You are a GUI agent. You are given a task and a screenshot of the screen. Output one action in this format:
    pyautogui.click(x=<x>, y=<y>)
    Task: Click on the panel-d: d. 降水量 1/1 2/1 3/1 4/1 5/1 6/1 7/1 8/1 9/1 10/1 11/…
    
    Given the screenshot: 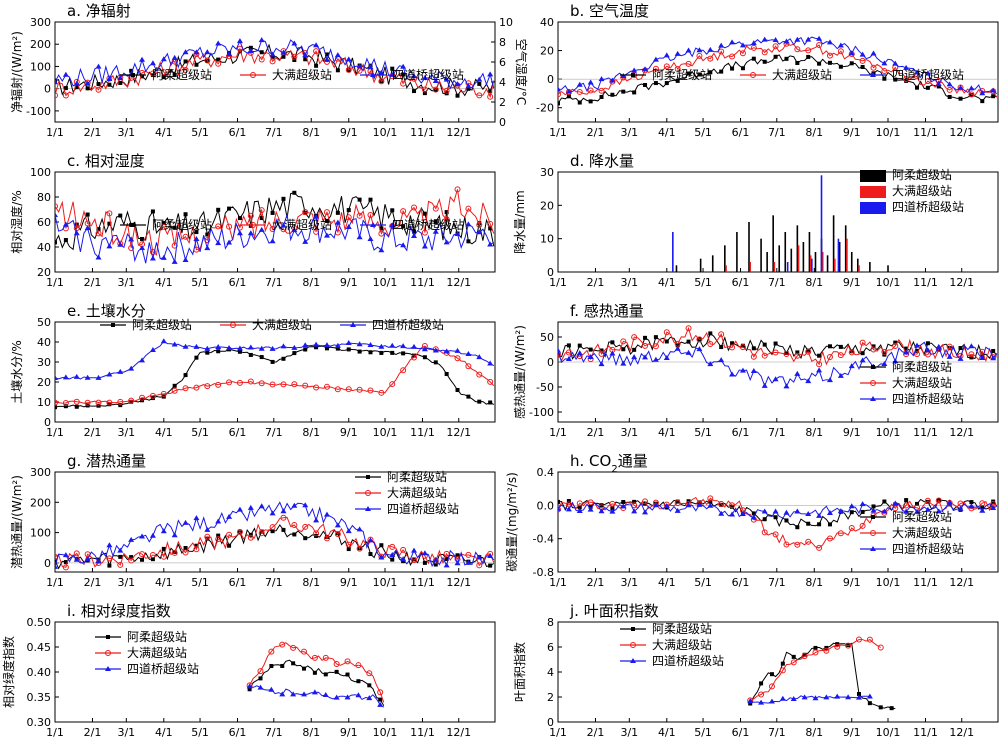 What is the action you would take?
    pyautogui.click(x=756, y=220)
    